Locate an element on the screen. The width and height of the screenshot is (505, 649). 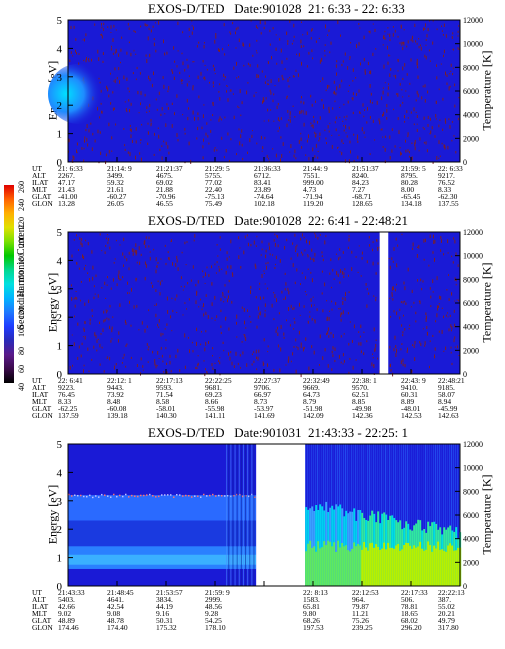
ephemeris-value: 21:59: 9 is located at coordinates (217, 592).